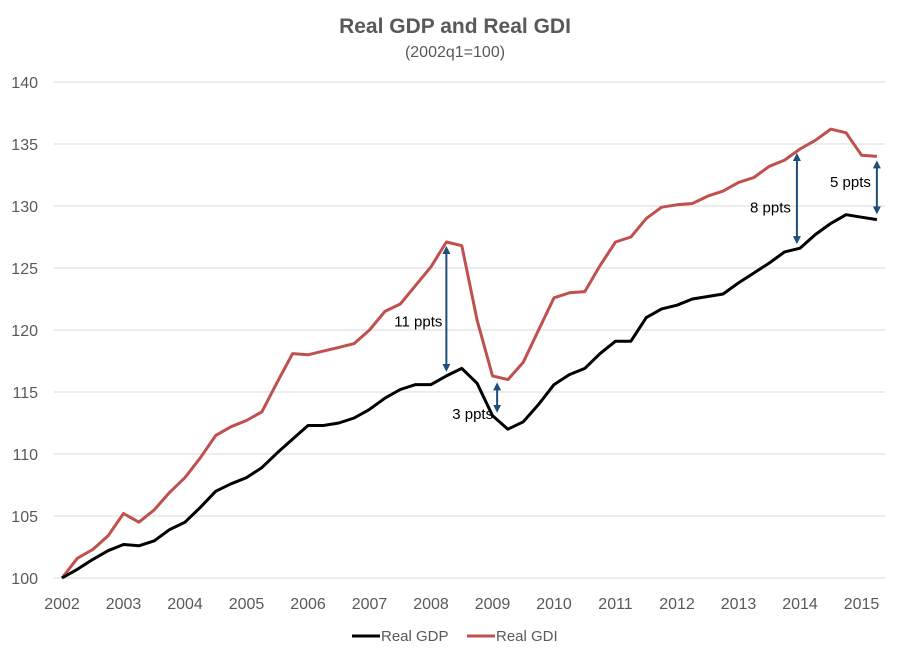 This screenshot has height=661, width=911. What do you see at coordinates (24, 269) in the screenshot?
I see `y-tick-label: 125` at bounding box center [24, 269].